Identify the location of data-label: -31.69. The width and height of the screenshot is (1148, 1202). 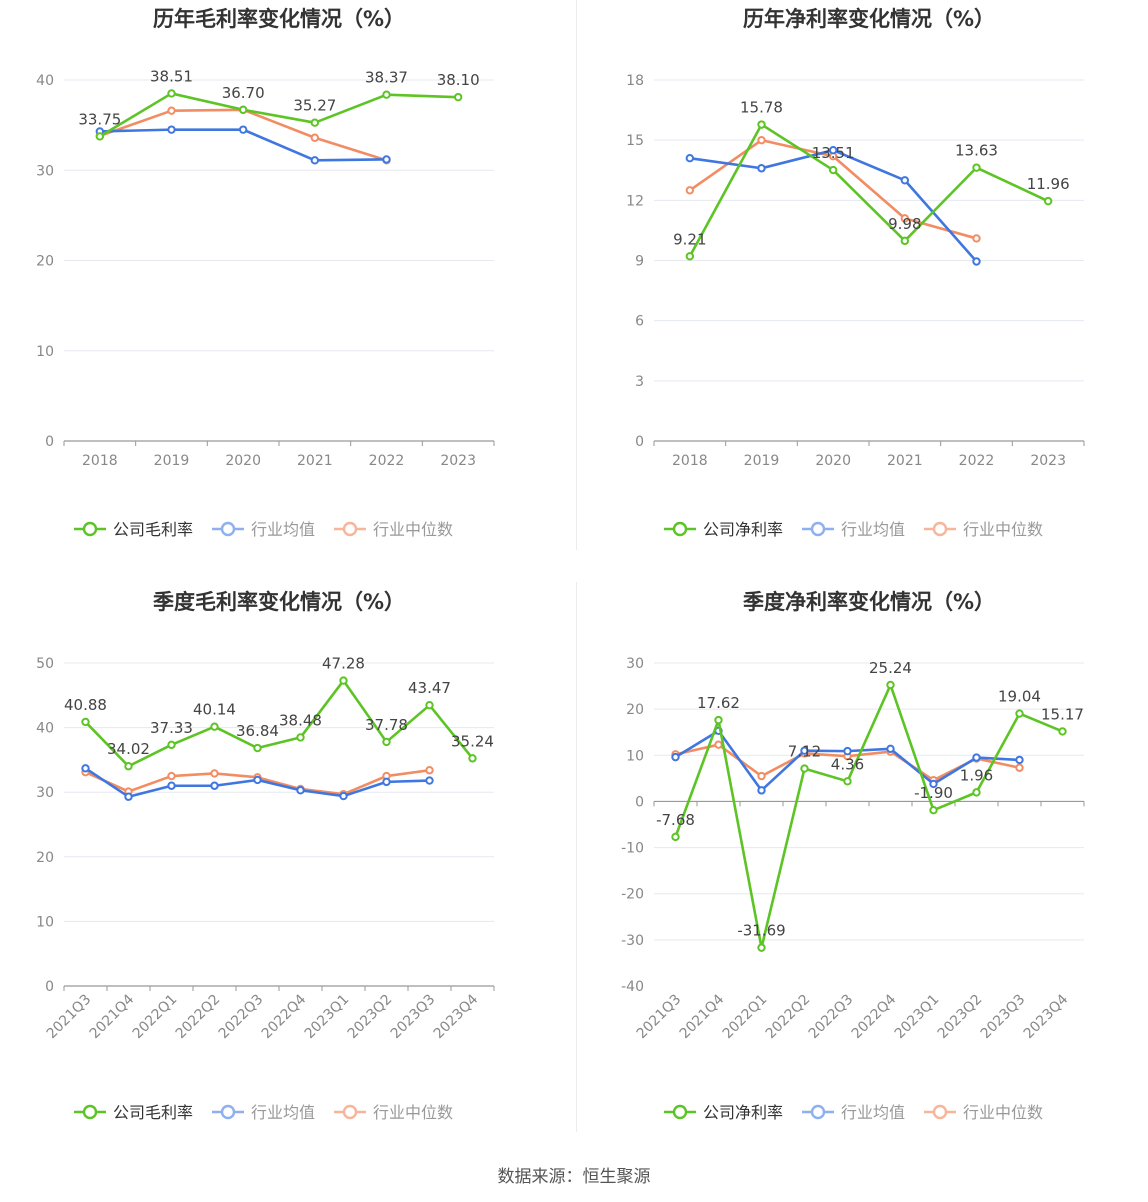
(761, 931).